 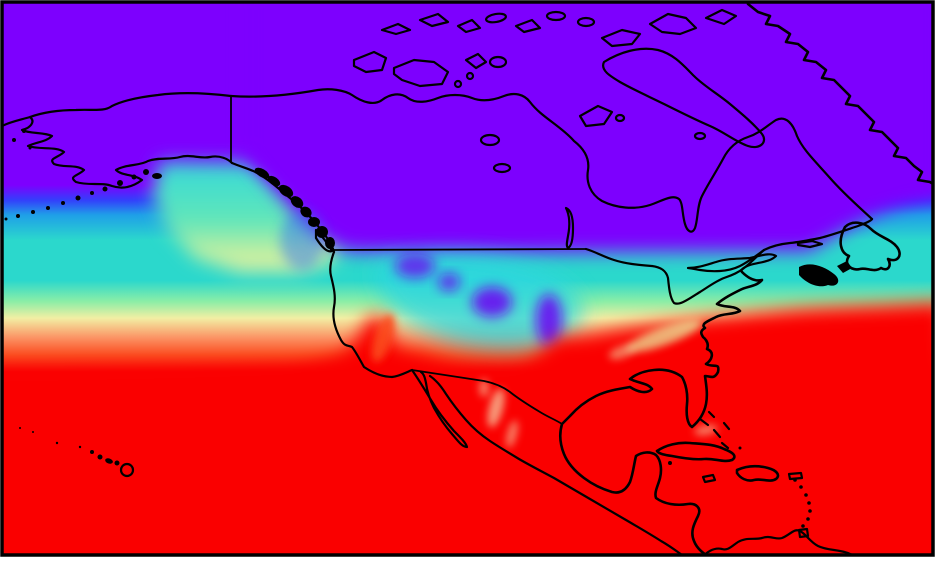 What do you see at coordinates (598, 413) in the screenshot?
I see `mexico-highland-pale-spots` at bounding box center [598, 413].